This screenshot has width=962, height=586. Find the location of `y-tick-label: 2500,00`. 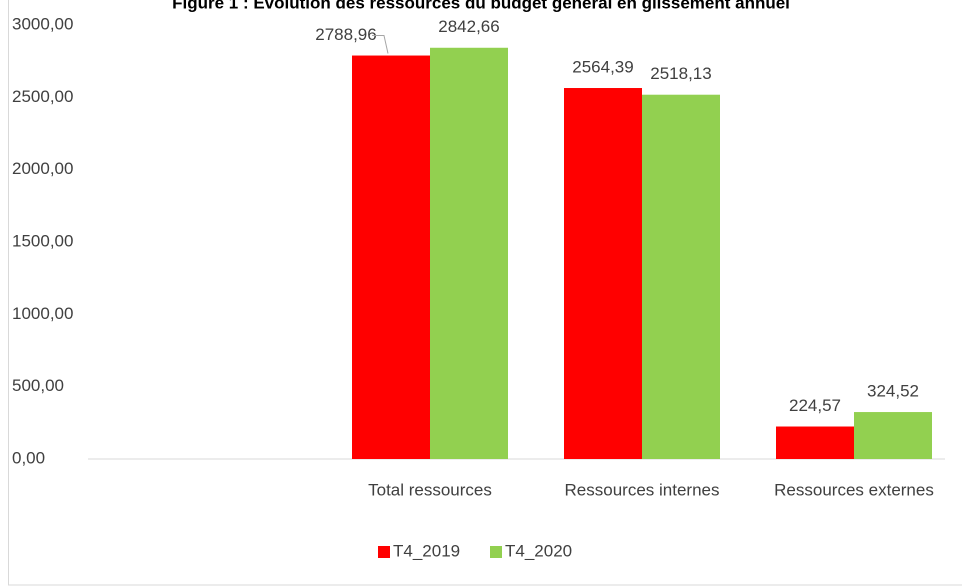

y-tick-label: 2500,00 is located at coordinates (42, 96).